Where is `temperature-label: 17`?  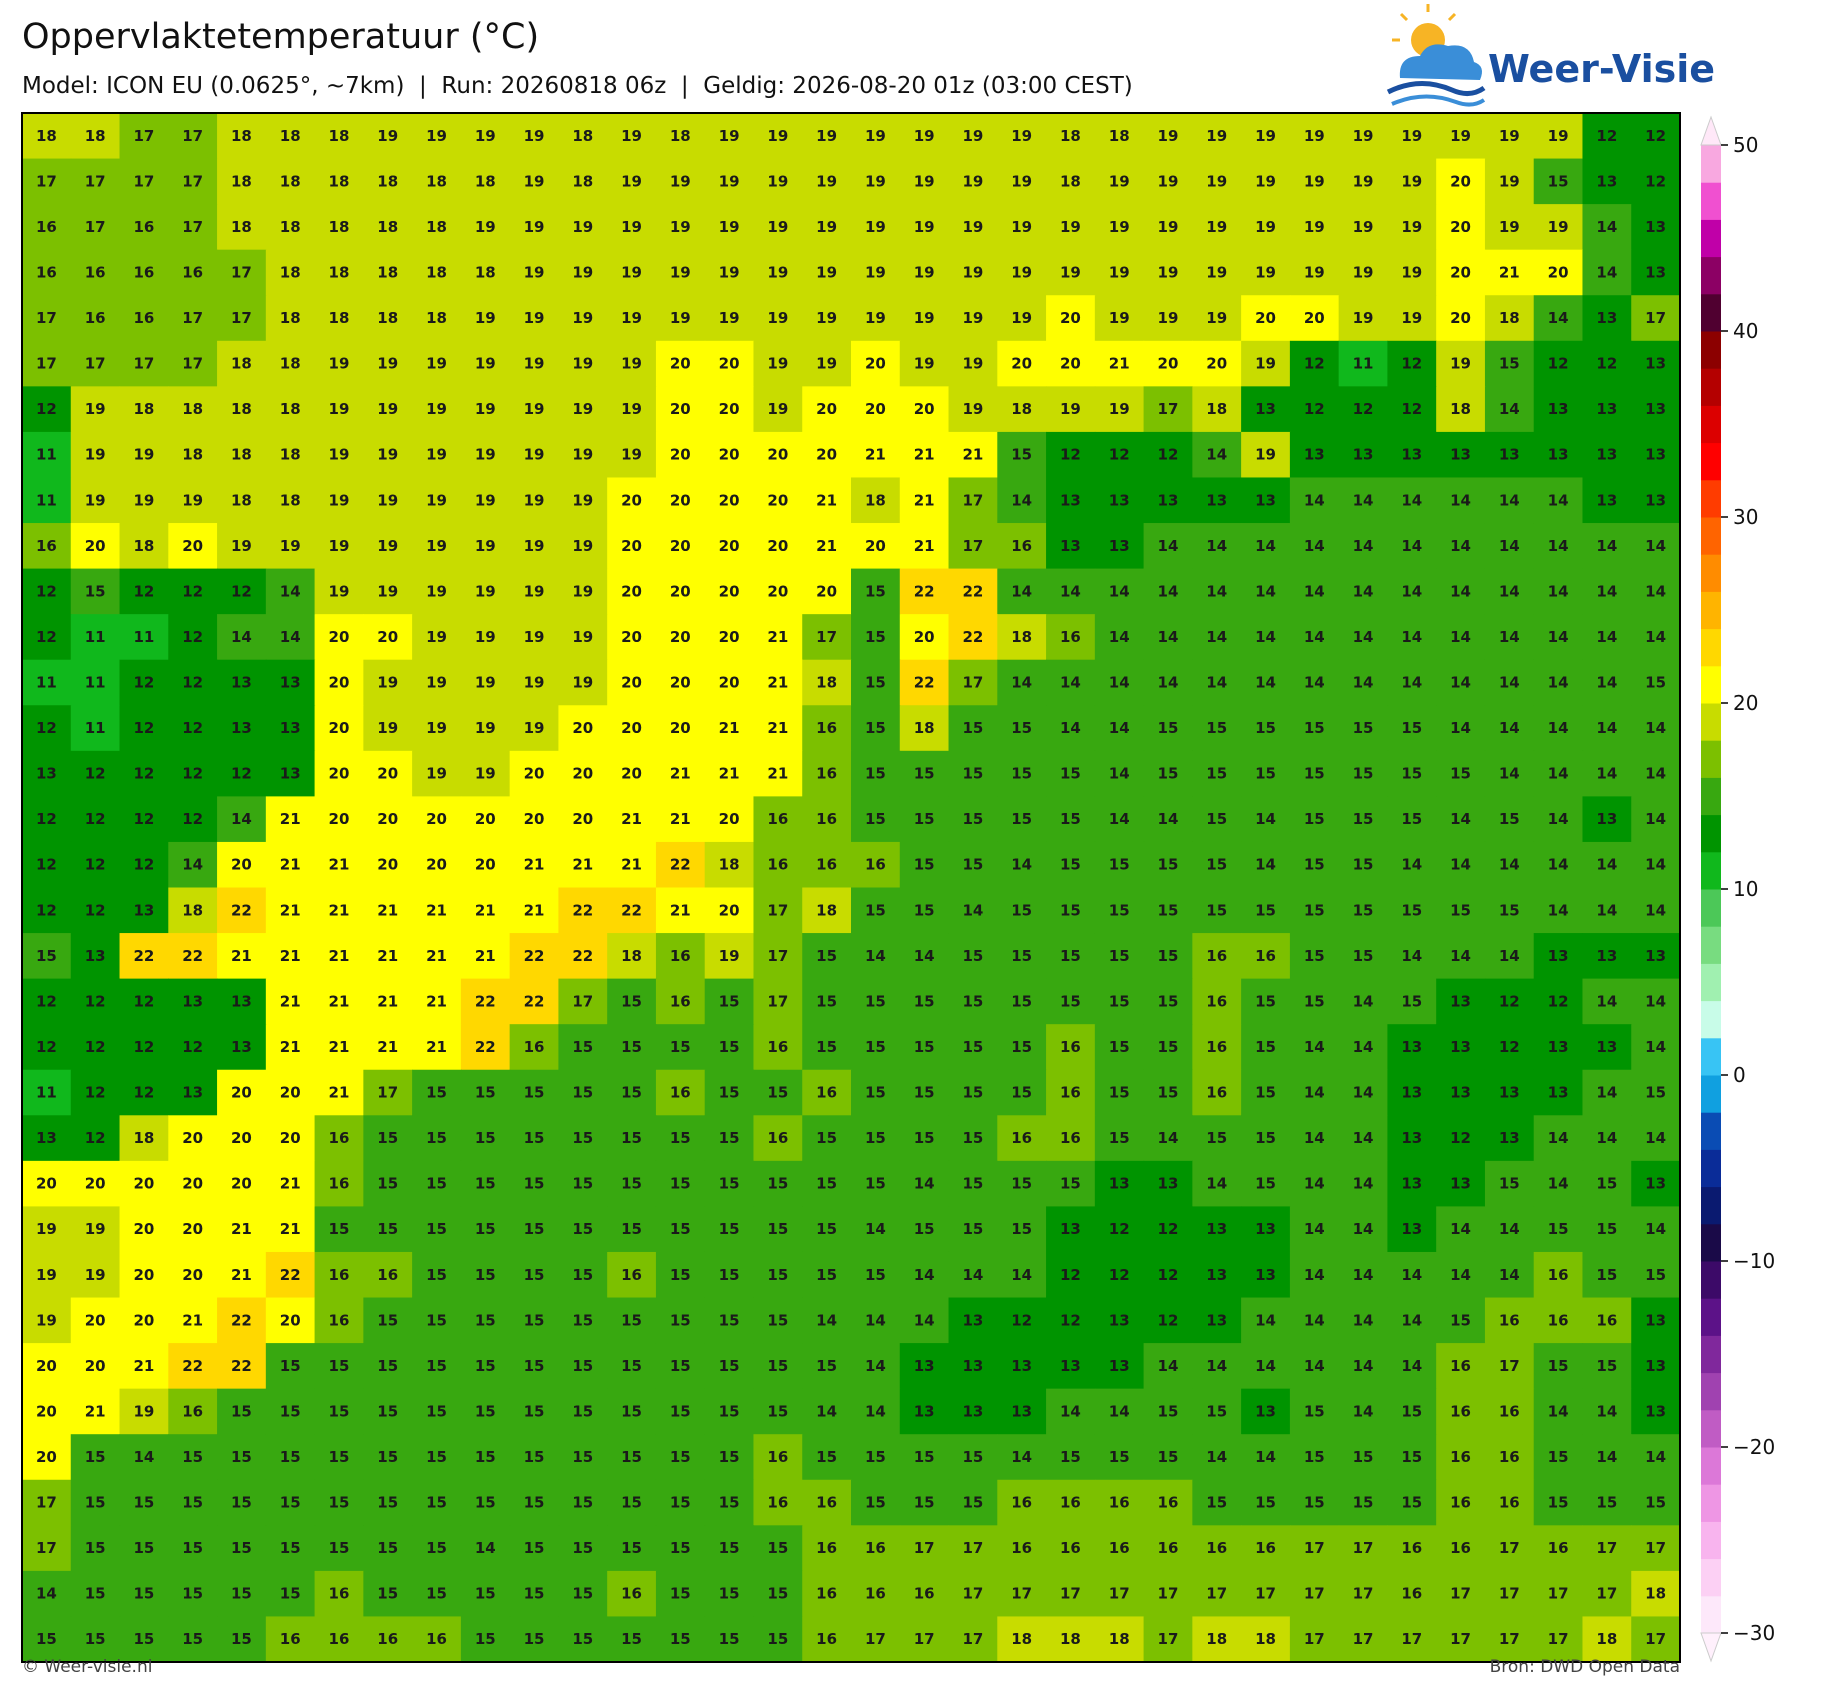 temperature-label: 17 is located at coordinates (1070, 1594).